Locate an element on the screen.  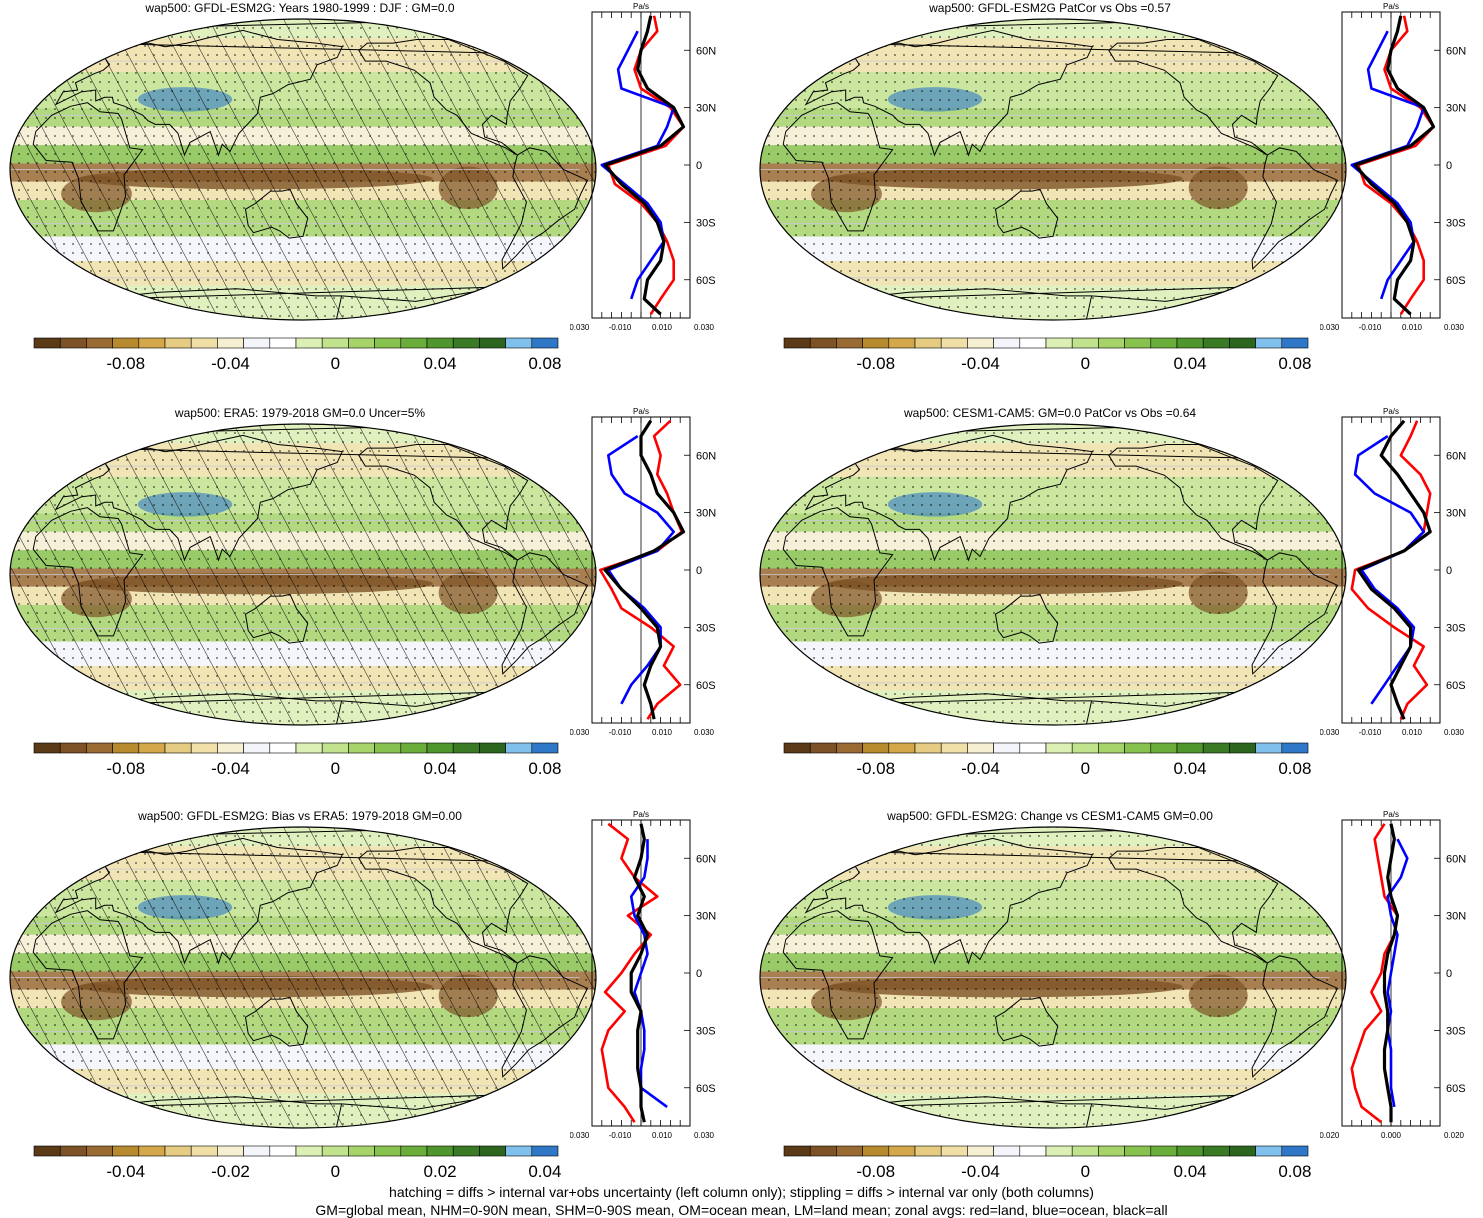
x-tick-label: -0.020 is located at coordinates (1330, 1135).